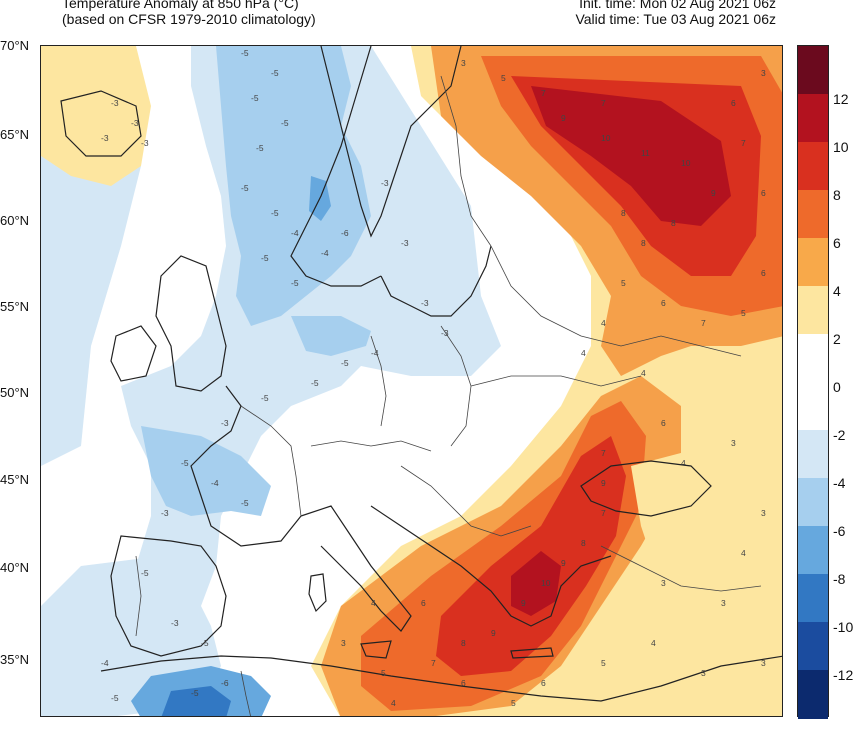 The width and height of the screenshot is (860, 733). I want to click on lat-label-40: 40°N, so click(15, 567).